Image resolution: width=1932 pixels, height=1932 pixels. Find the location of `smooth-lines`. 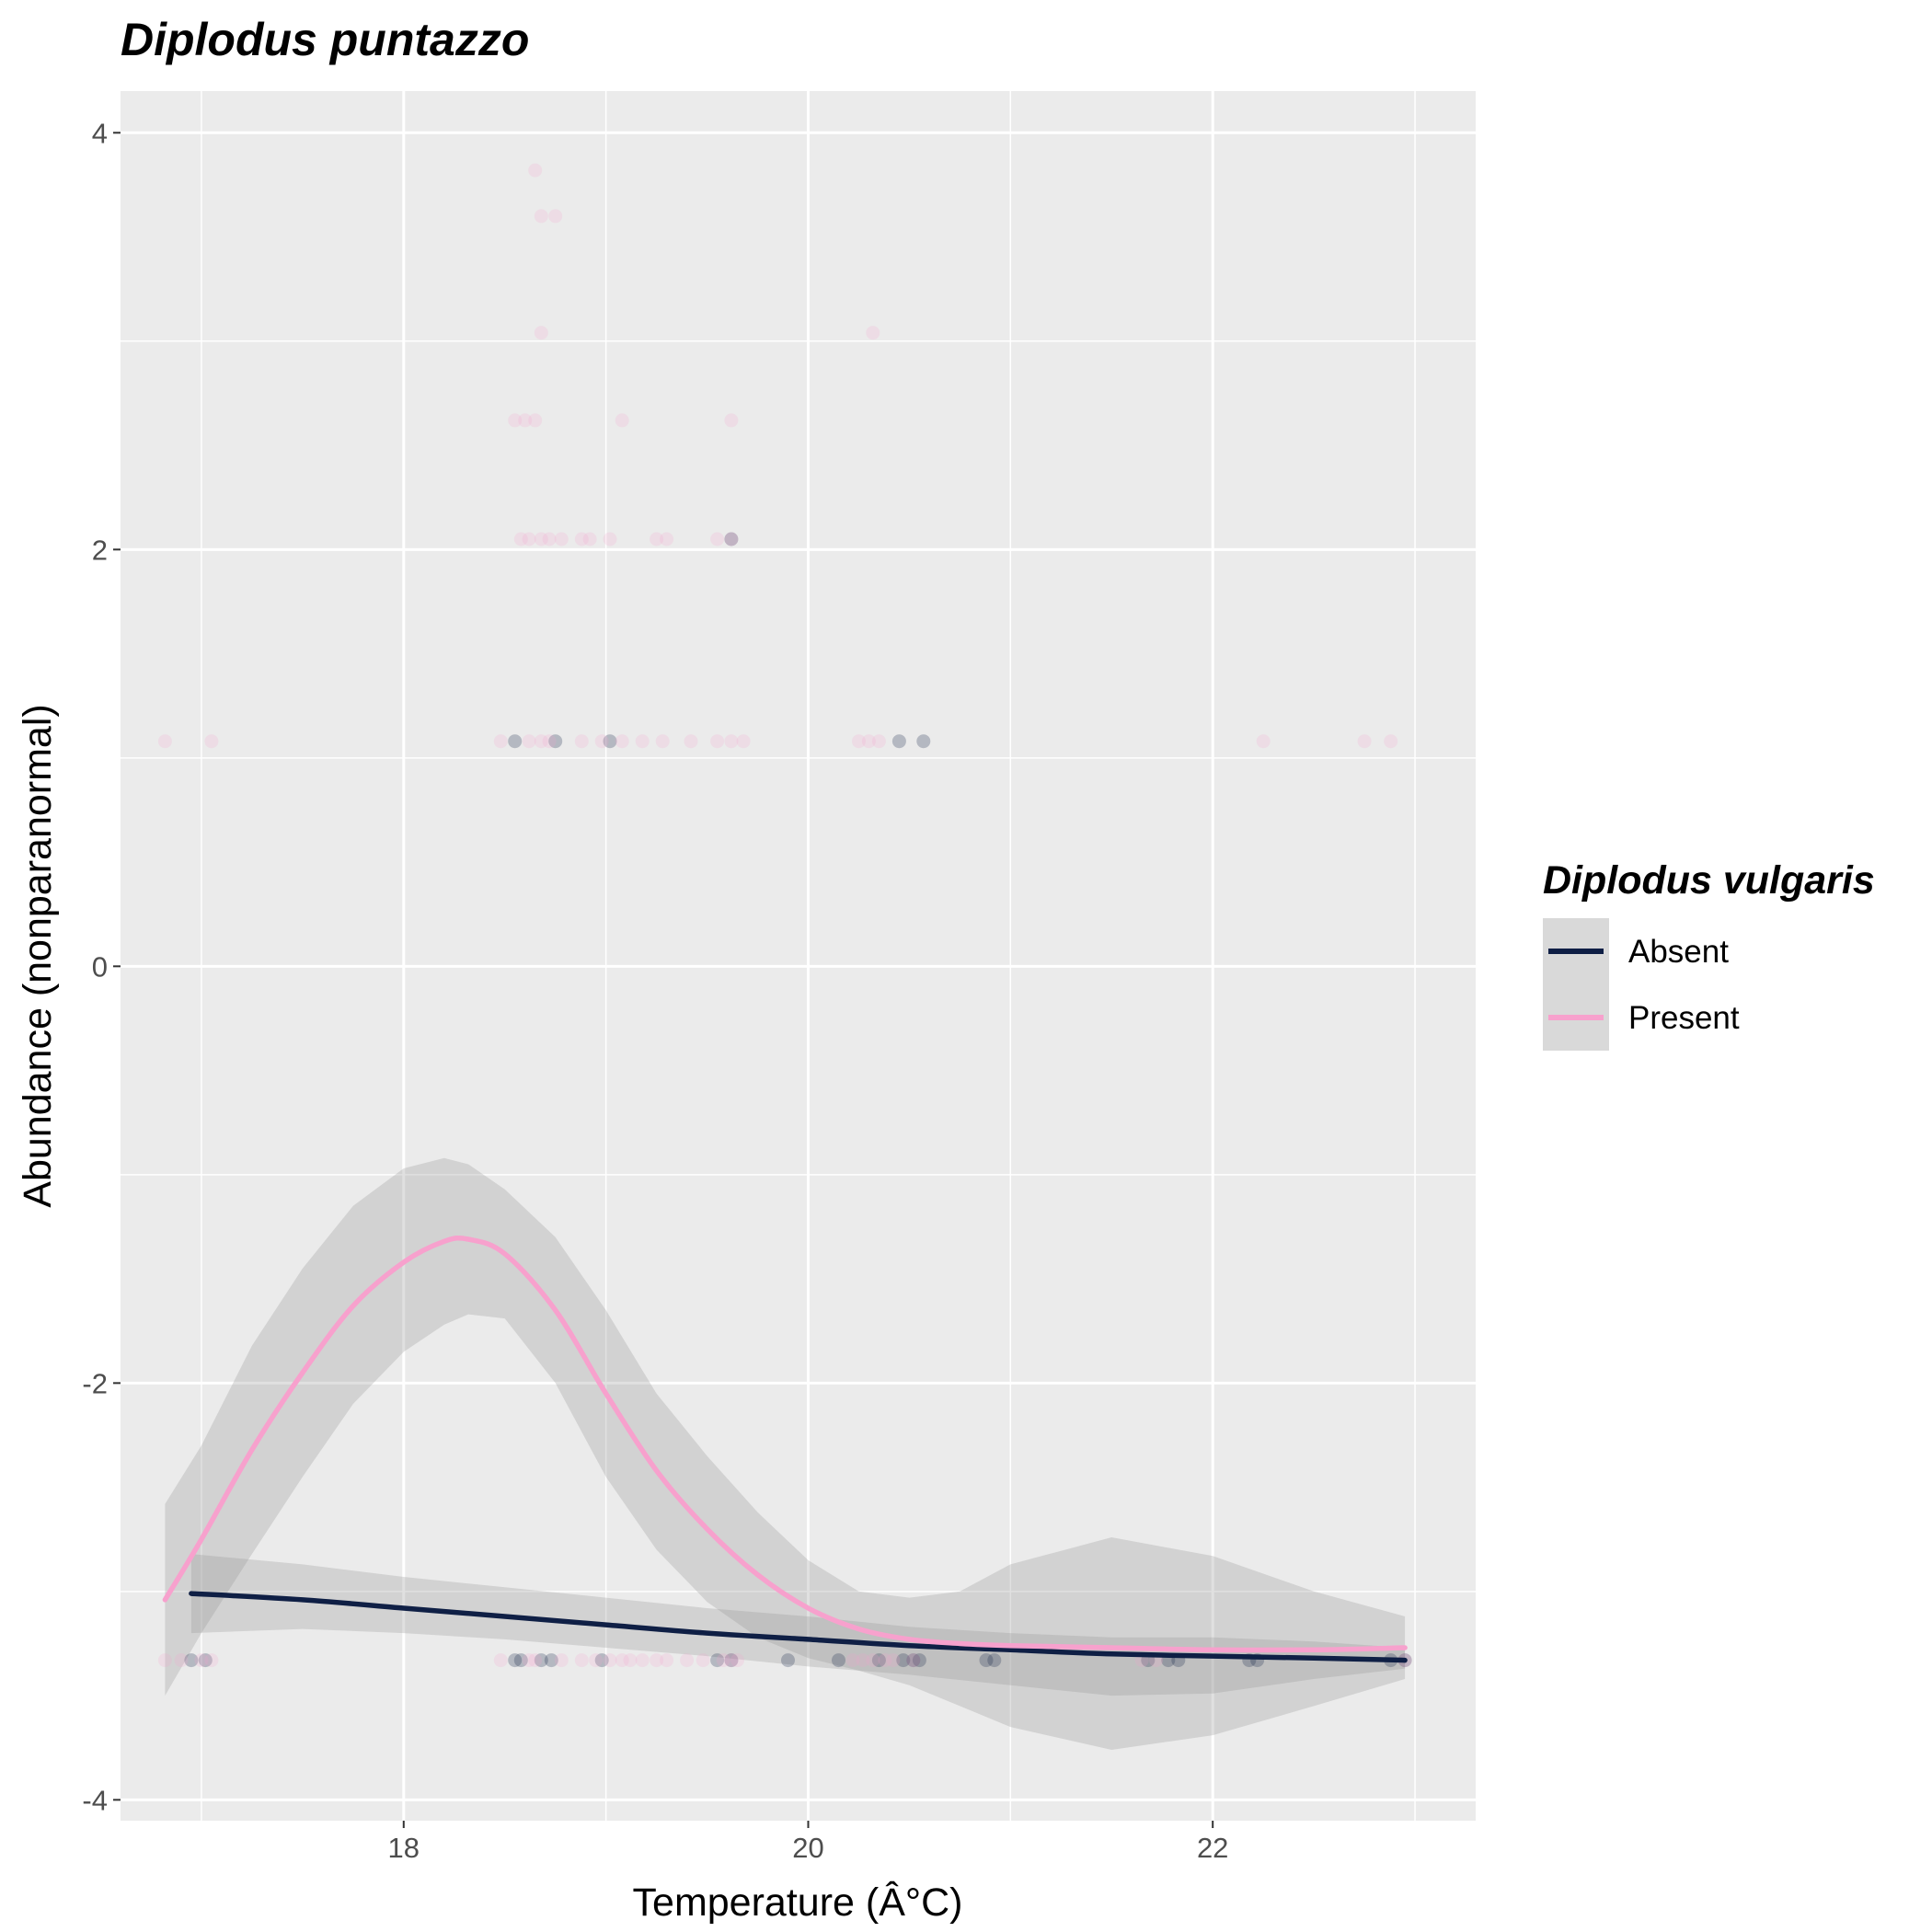

smooth-lines is located at coordinates (785, 1449).